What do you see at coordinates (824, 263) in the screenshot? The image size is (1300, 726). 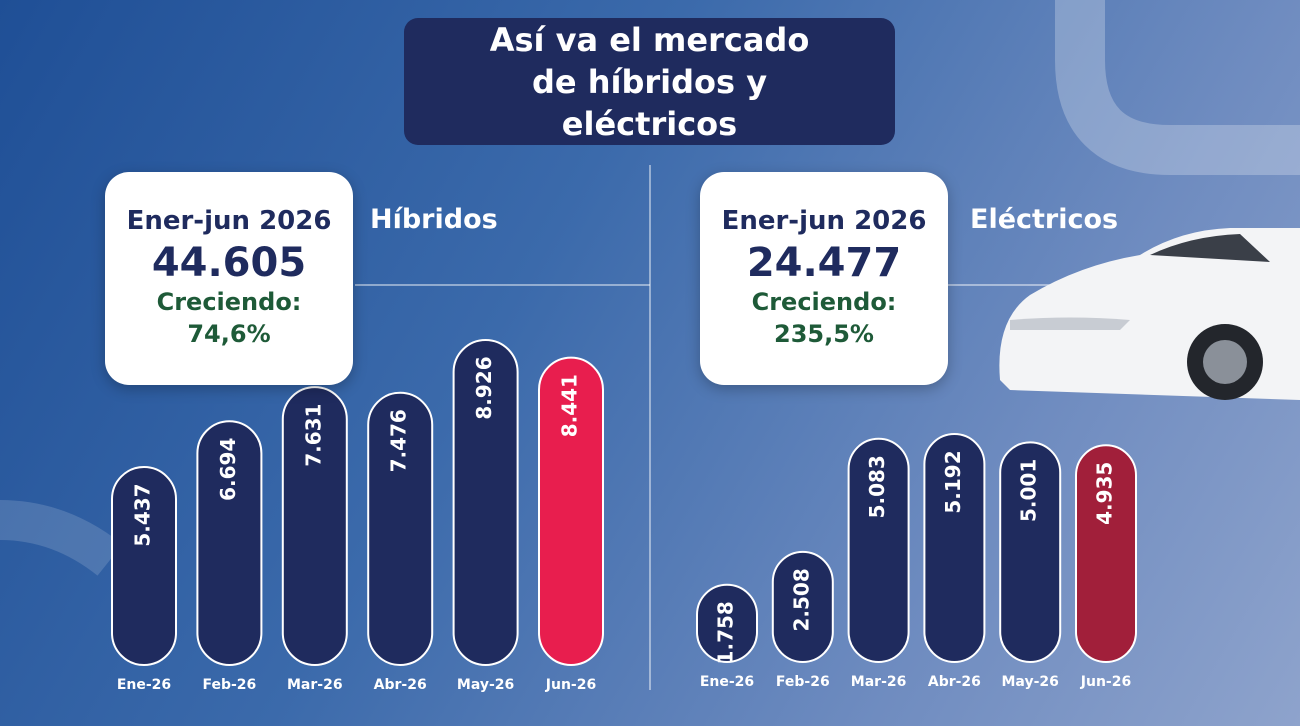 I see `total: 24.477` at bounding box center [824, 263].